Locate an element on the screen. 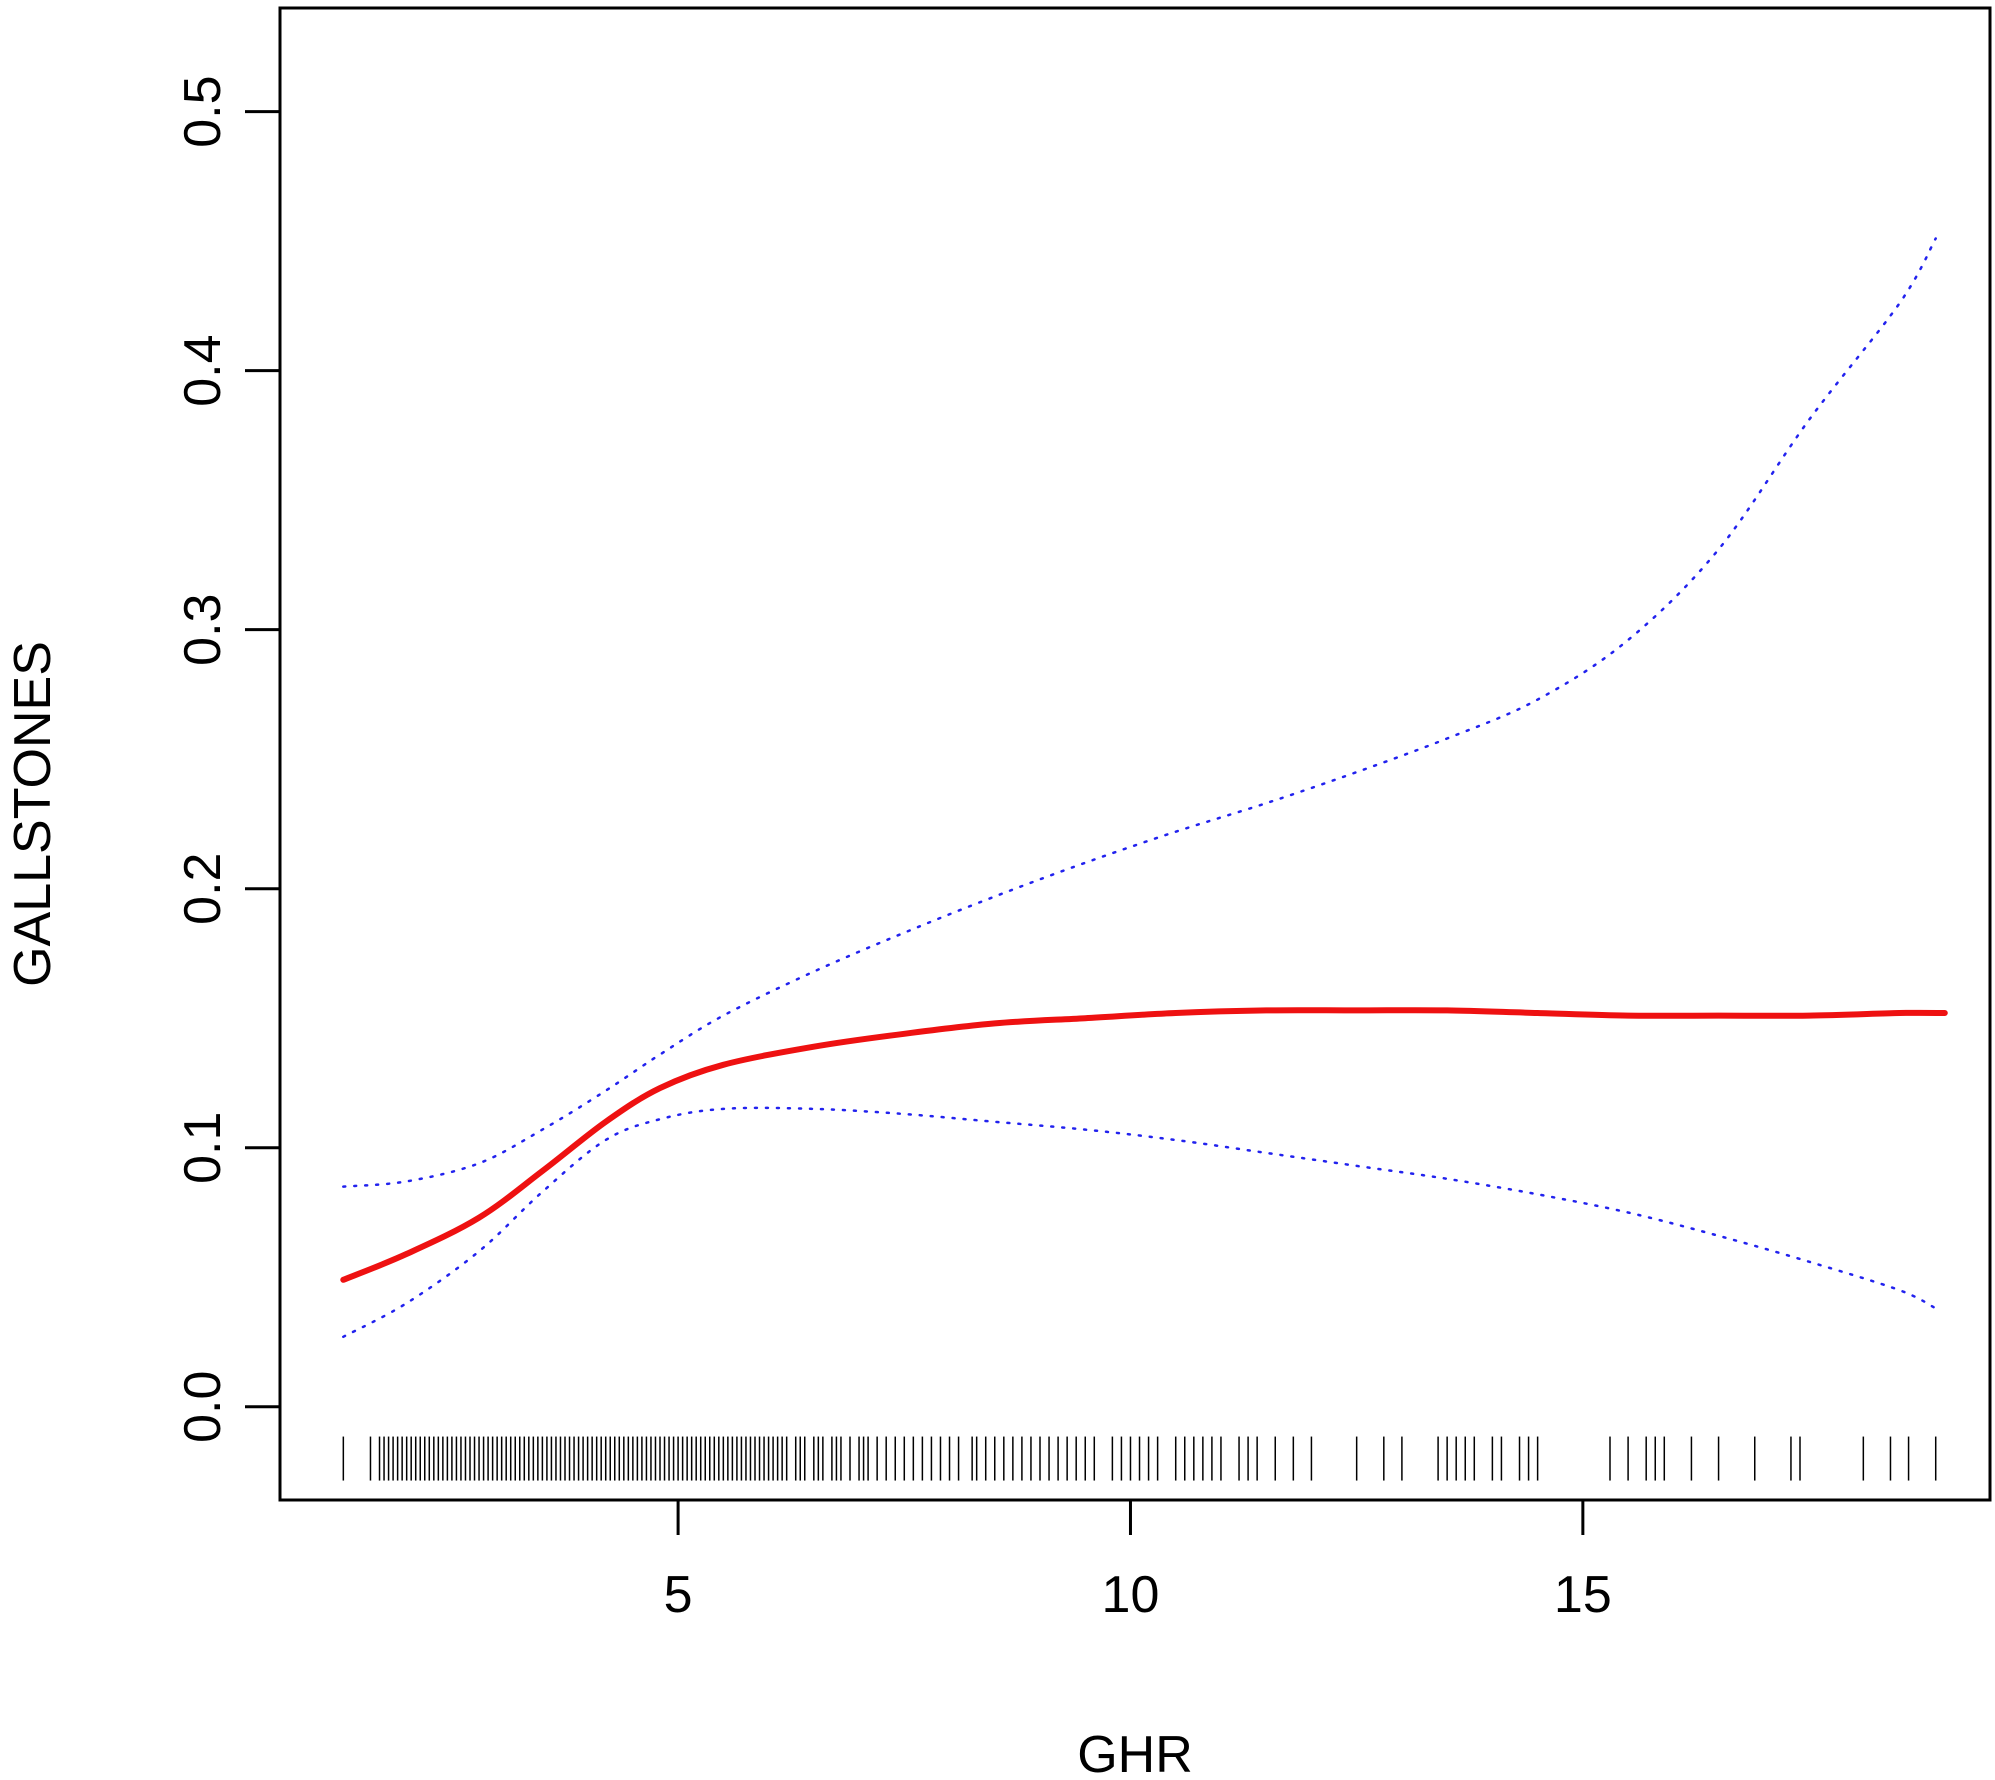 This screenshot has width=1995, height=1780. y-tick-label: 0.3 is located at coordinates (203, 630).